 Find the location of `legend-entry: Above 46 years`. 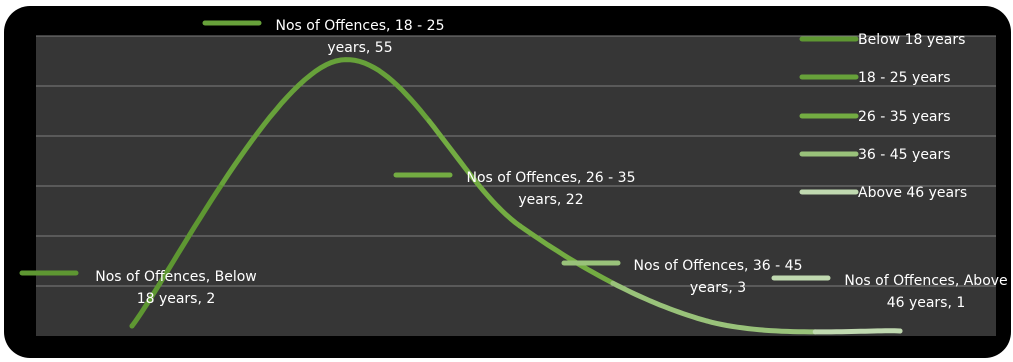

legend-entry: Above 46 years is located at coordinates (912, 193).